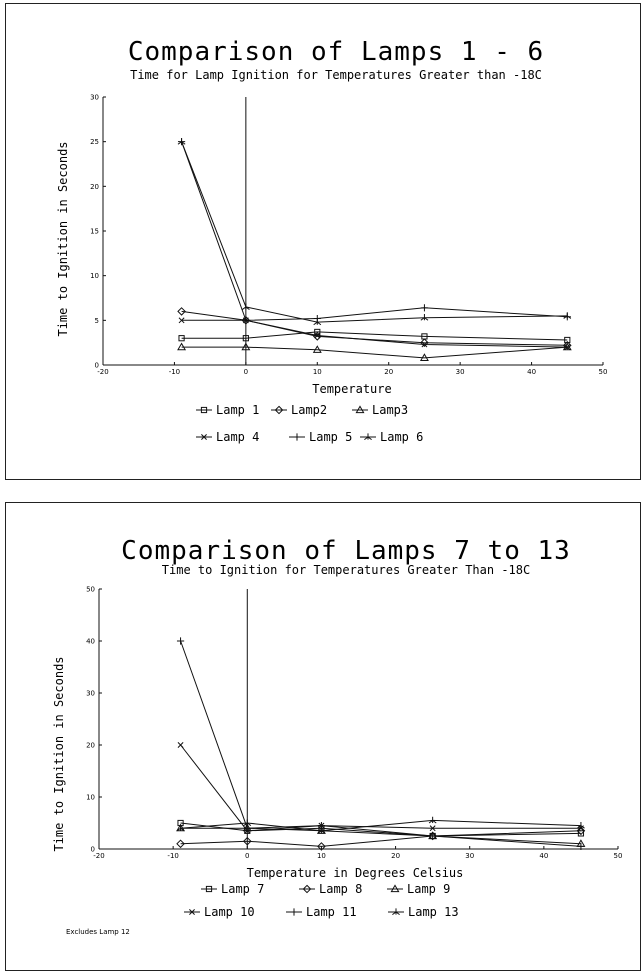 This screenshot has width=643, height=973. Describe the element at coordinates (330, 437) in the screenshot. I see `legend-label: Lamp 5` at that location.